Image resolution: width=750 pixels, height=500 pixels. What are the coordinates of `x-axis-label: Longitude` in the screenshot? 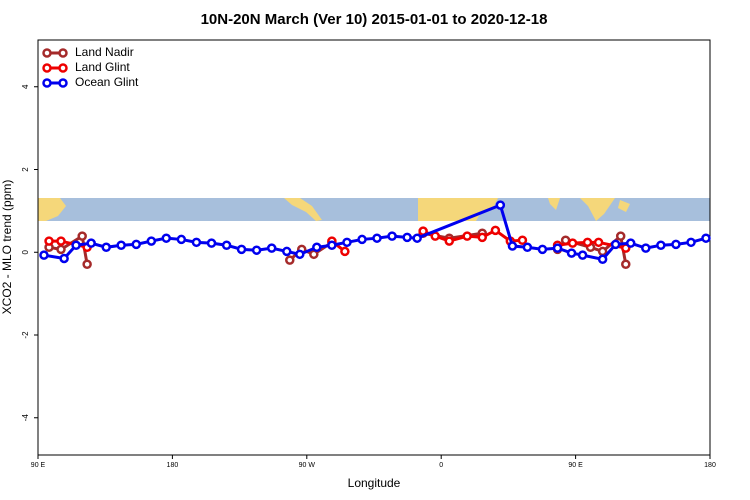 It's located at (374, 483).